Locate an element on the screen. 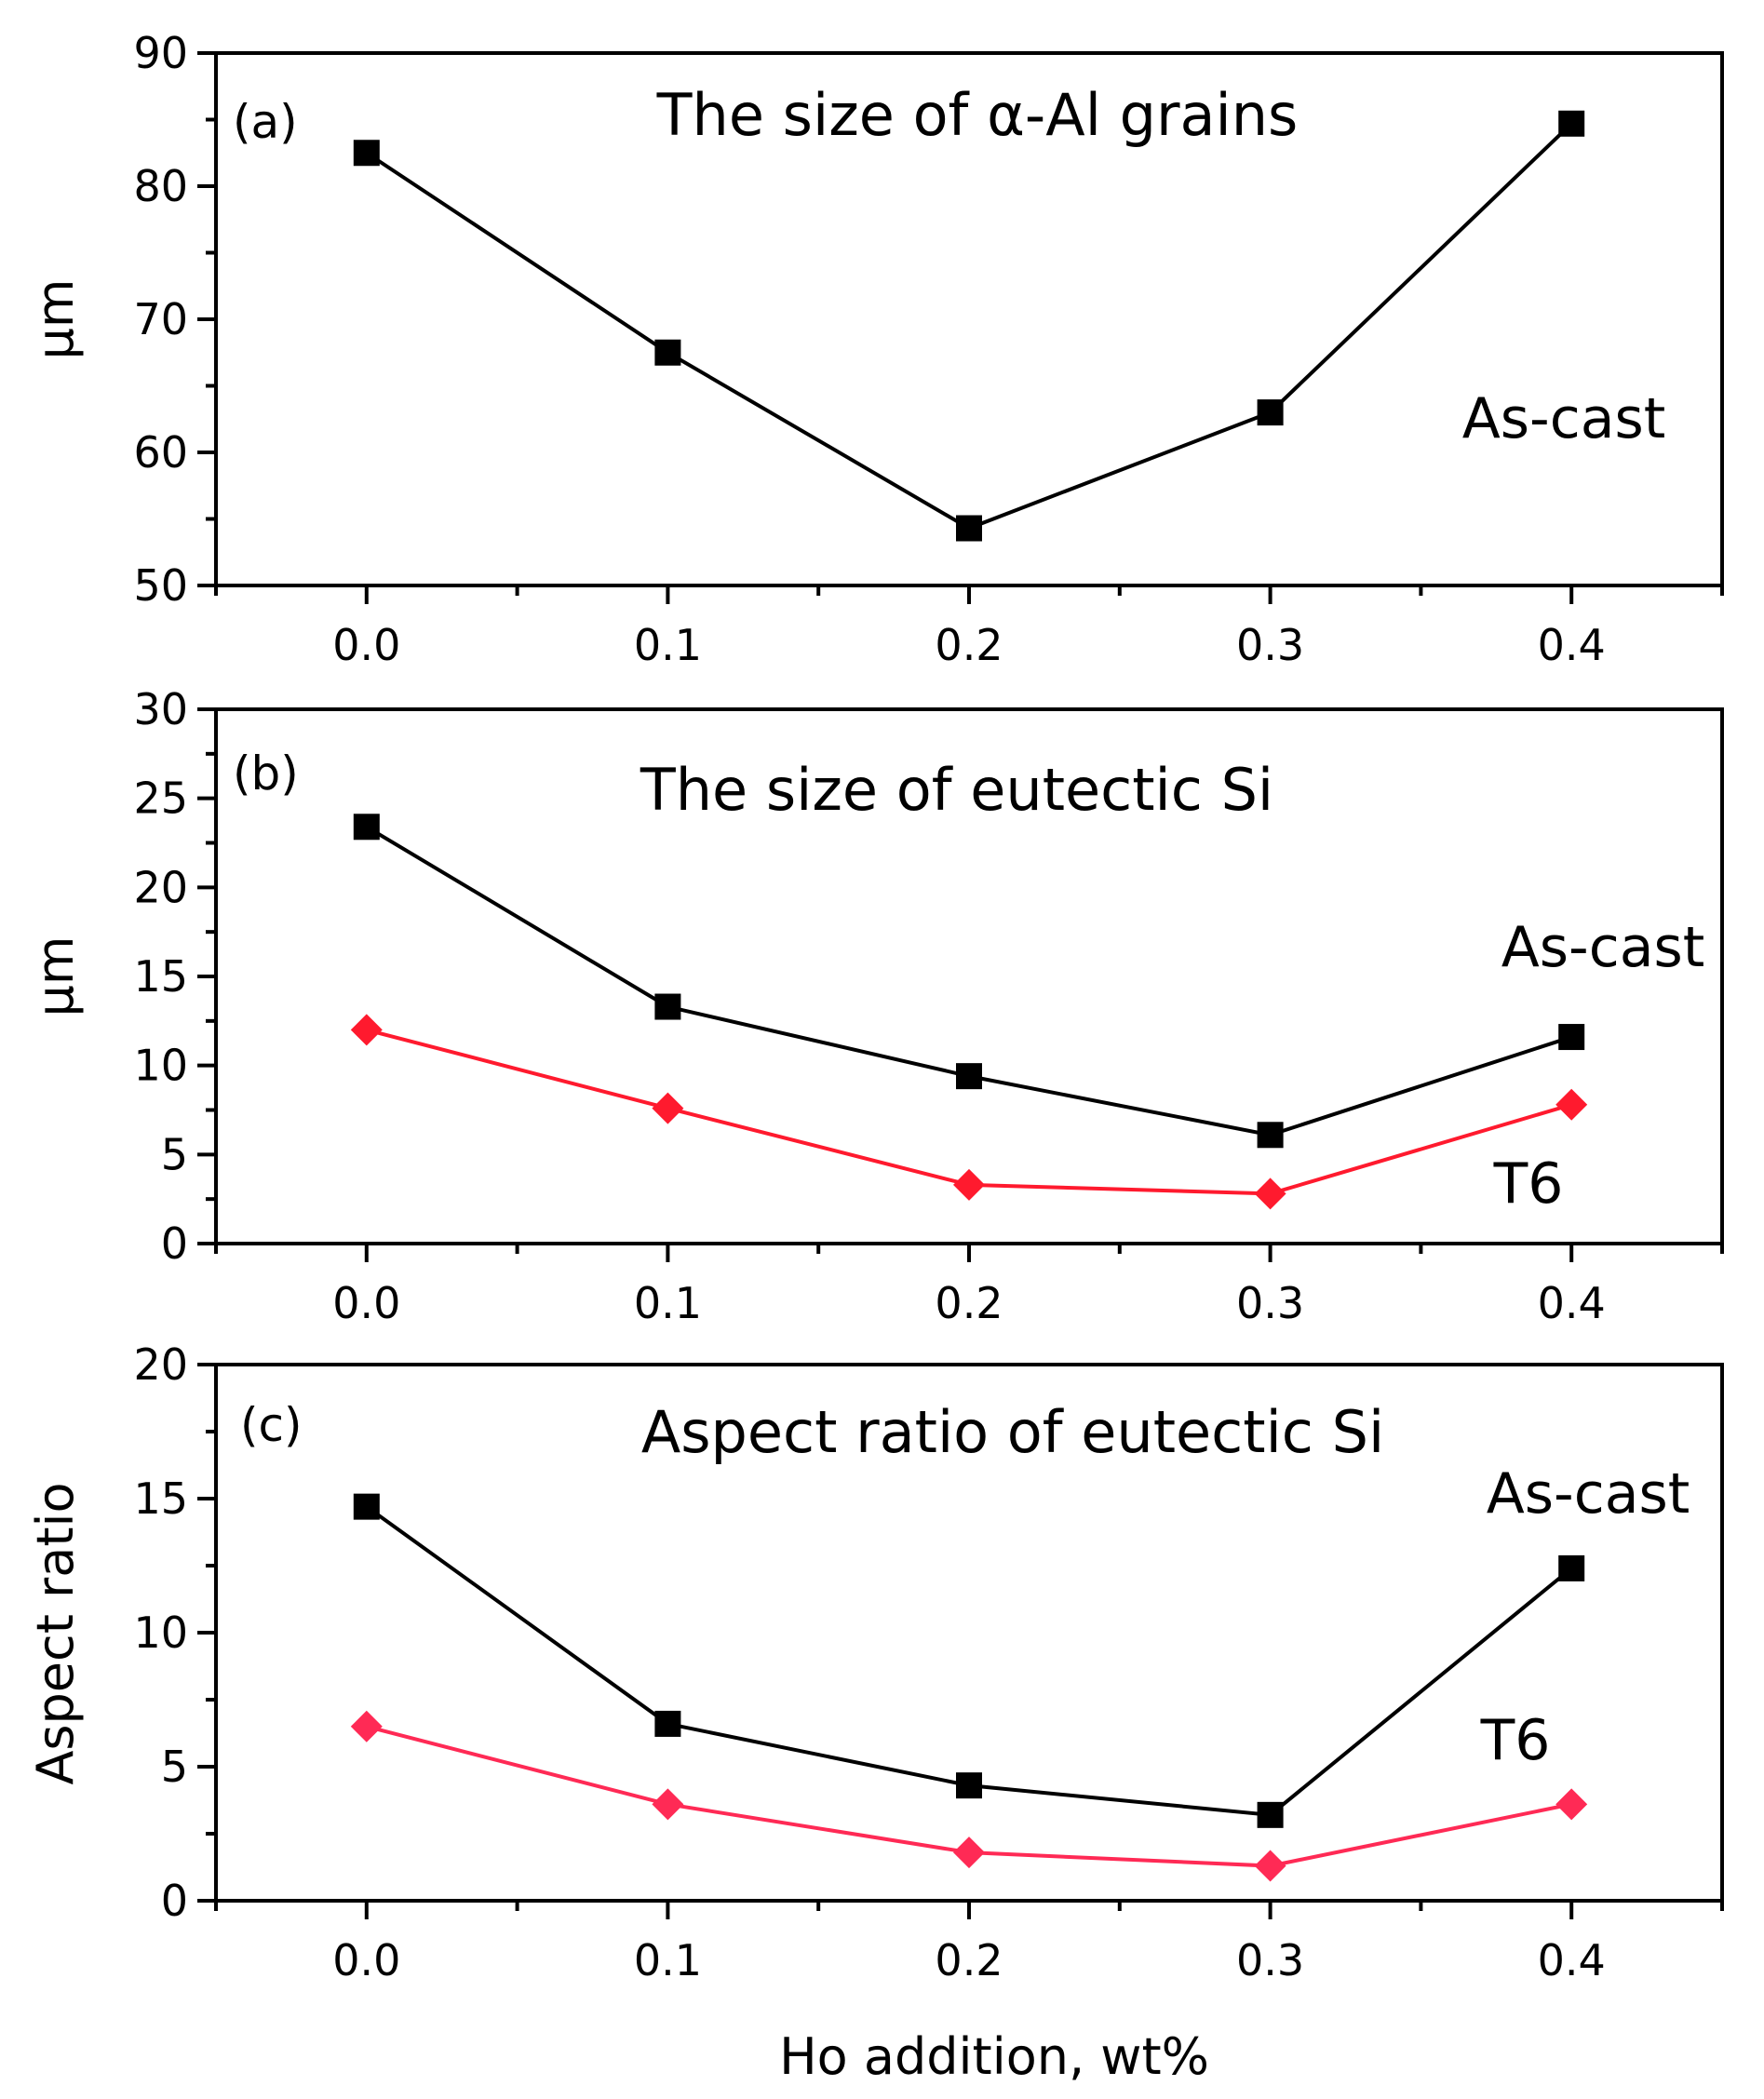 Image resolution: width=1764 pixels, height=2099 pixels. panel-c-xtick-label: 0.3 is located at coordinates (1270, 1960).